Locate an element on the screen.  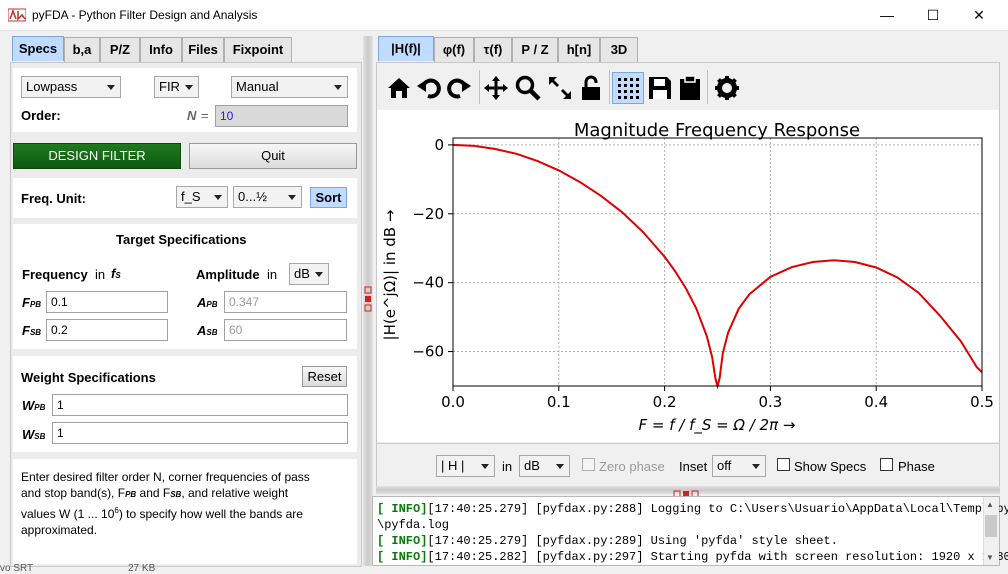
redo-icon is located at coordinates (459, 88).